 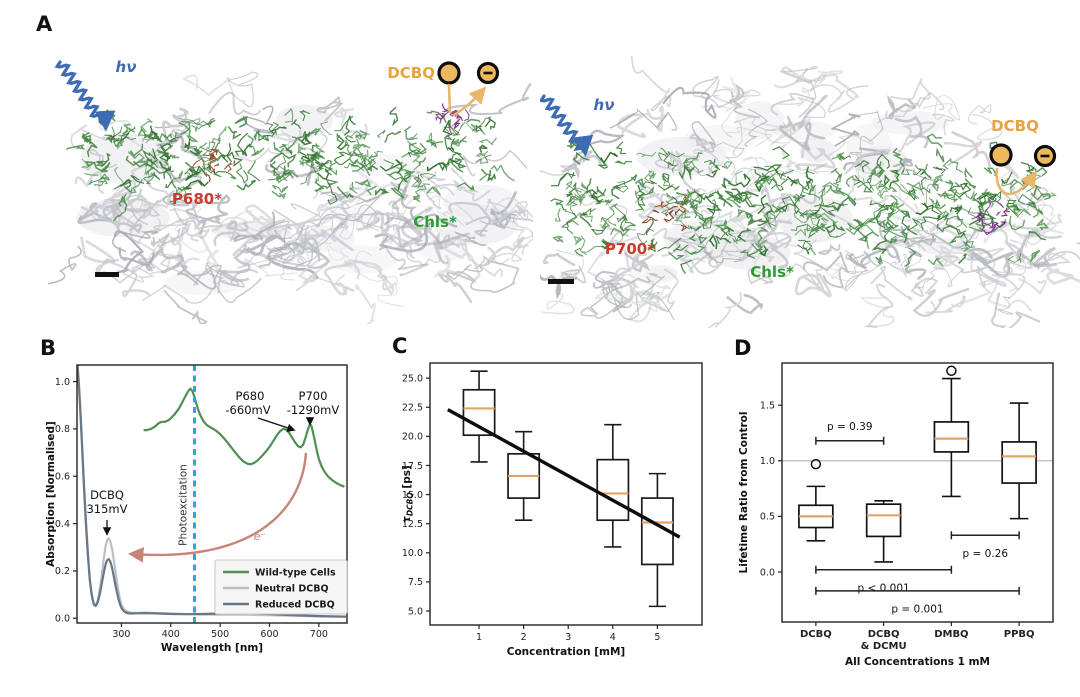 What do you see at coordinates (566, 652) in the screenshot?
I see `x-axis-label: Concentration [mM]` at bounding box center [566, 652].